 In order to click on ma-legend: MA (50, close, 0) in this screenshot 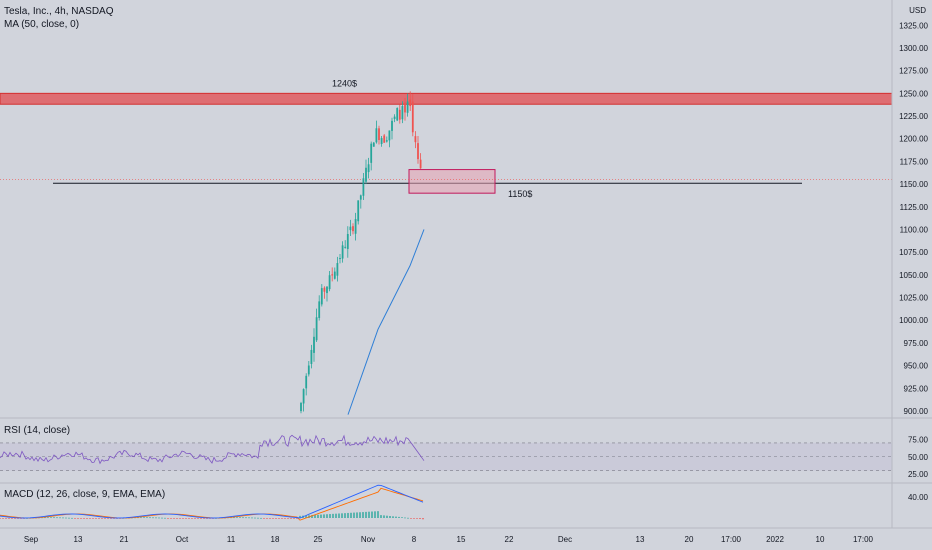, I will do `click(41, 24)`.